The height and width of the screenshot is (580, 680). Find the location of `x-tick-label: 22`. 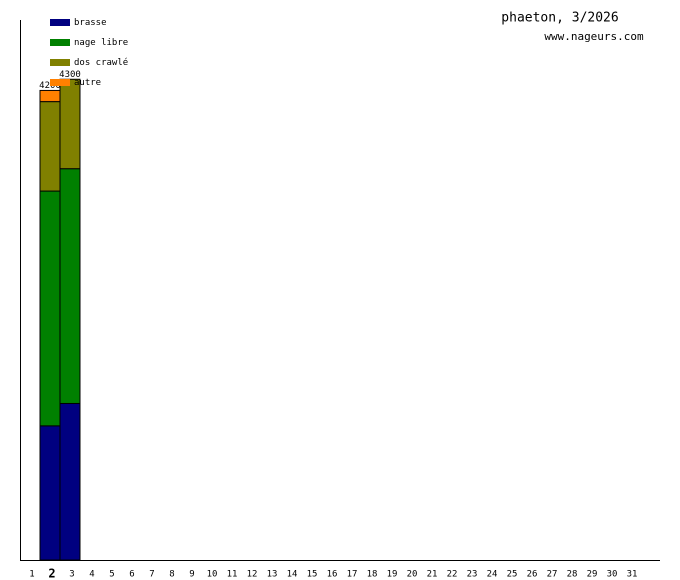

x-tick-label: 22 is located at coordinates (452, 575).